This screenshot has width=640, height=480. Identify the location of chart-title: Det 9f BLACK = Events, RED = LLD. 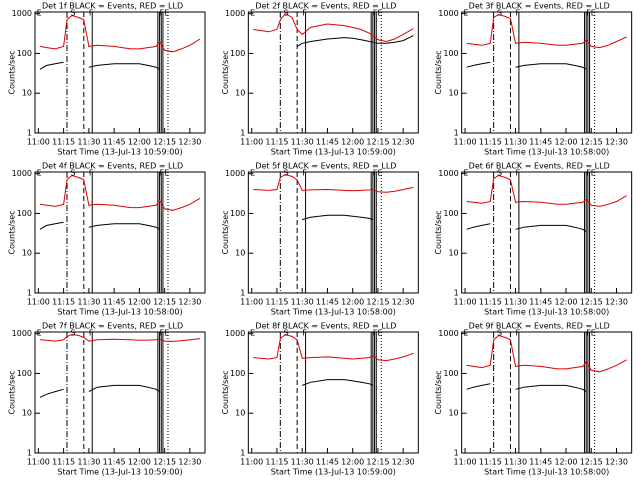
(539, 326).